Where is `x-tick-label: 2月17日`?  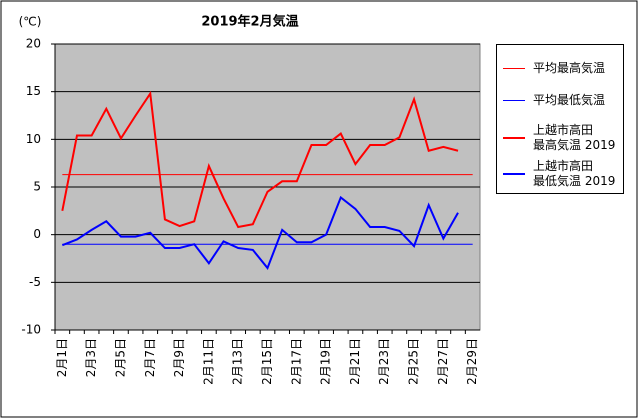
x-tick-label: 2月17日 is located at coordinates (296, 361).